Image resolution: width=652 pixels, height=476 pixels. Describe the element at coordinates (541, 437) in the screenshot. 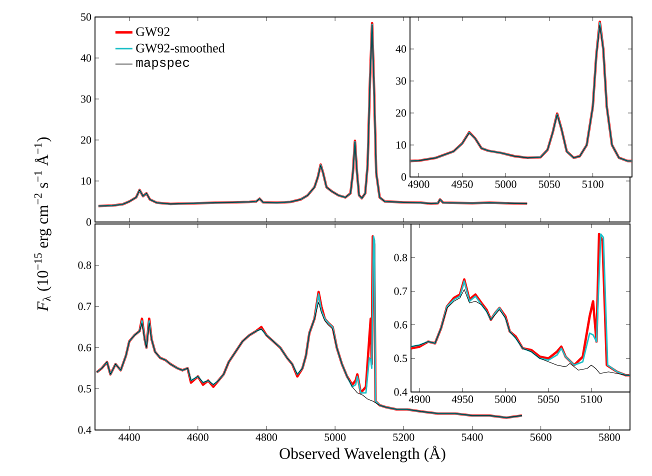

I see `x-tick-label: 5600` at that location.